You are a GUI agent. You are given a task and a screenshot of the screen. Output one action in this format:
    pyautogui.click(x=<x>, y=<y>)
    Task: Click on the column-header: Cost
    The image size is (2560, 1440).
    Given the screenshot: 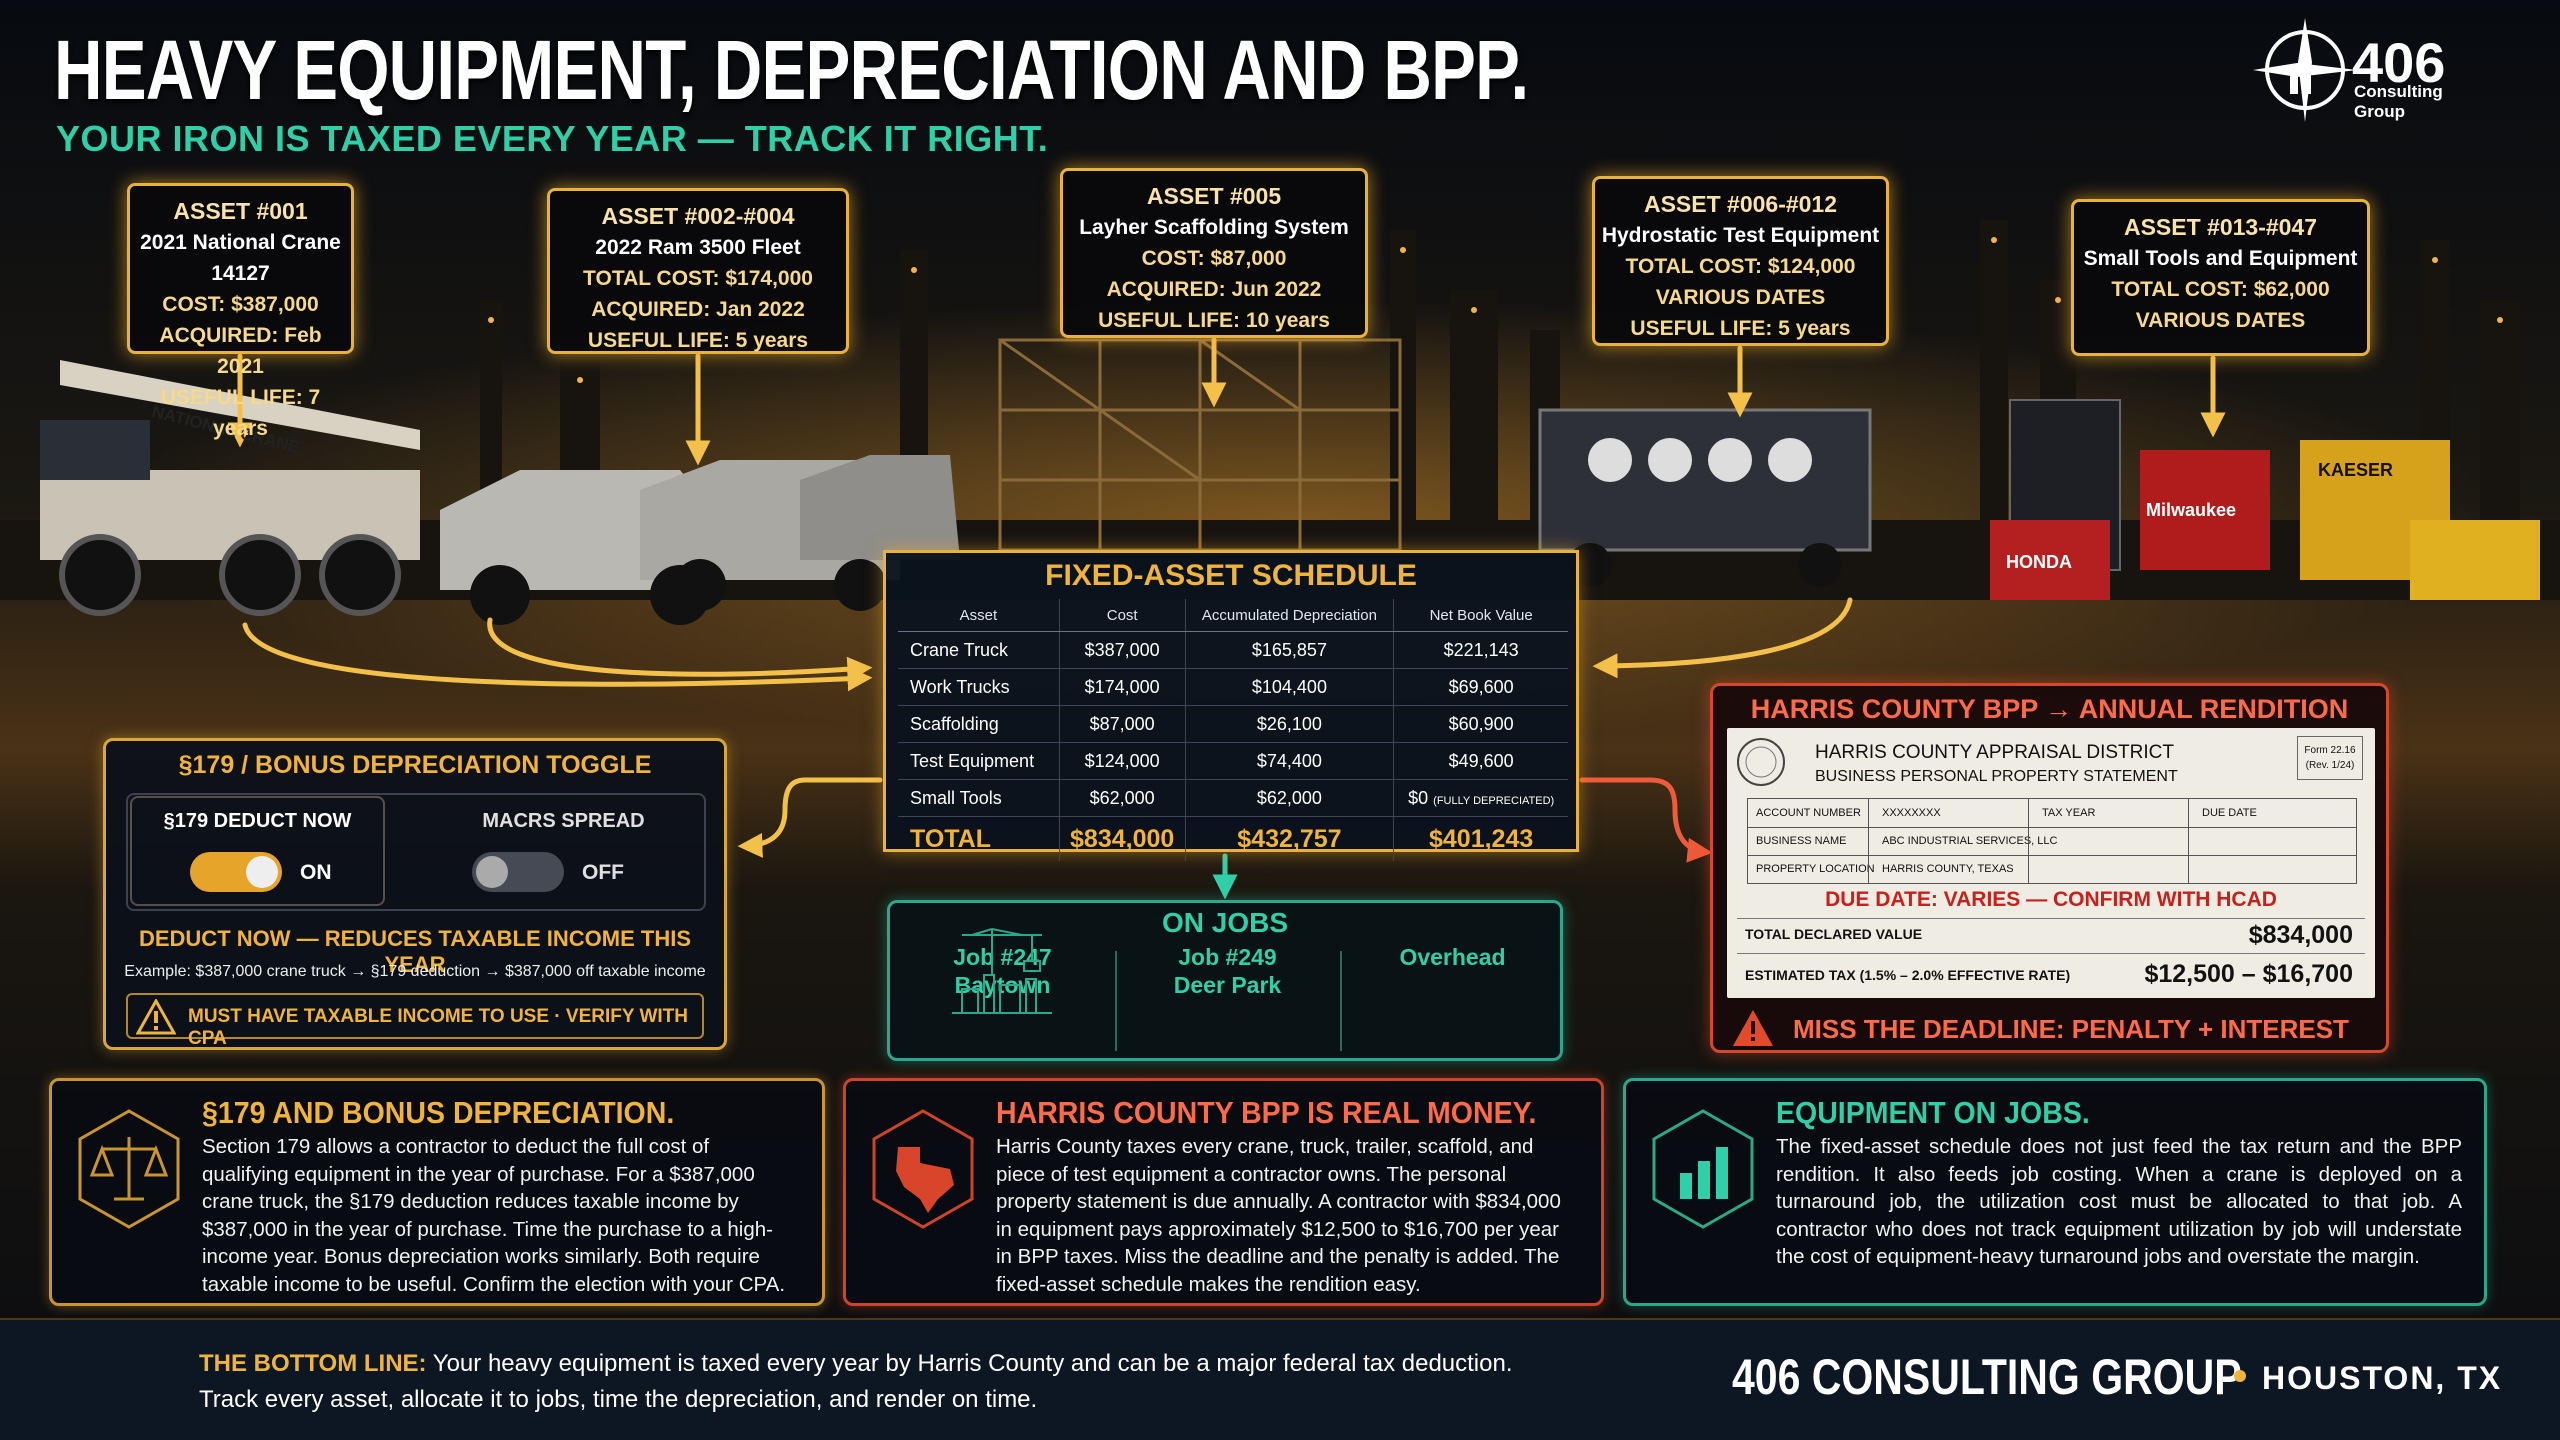 What is the action you would take?
    pyautogui.click(x=1122, y=615)
    